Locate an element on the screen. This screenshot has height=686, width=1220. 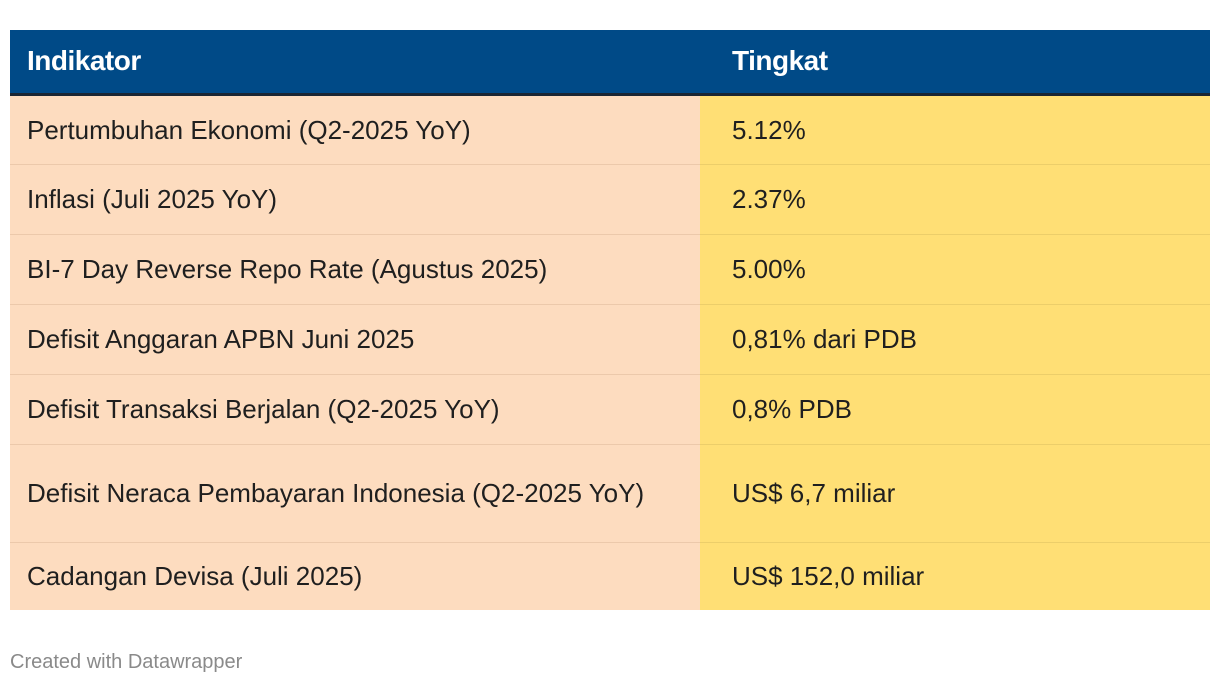
indicator-cell: Inflasi (Juli 2025 YoY) is located at coordinates (355, 198).